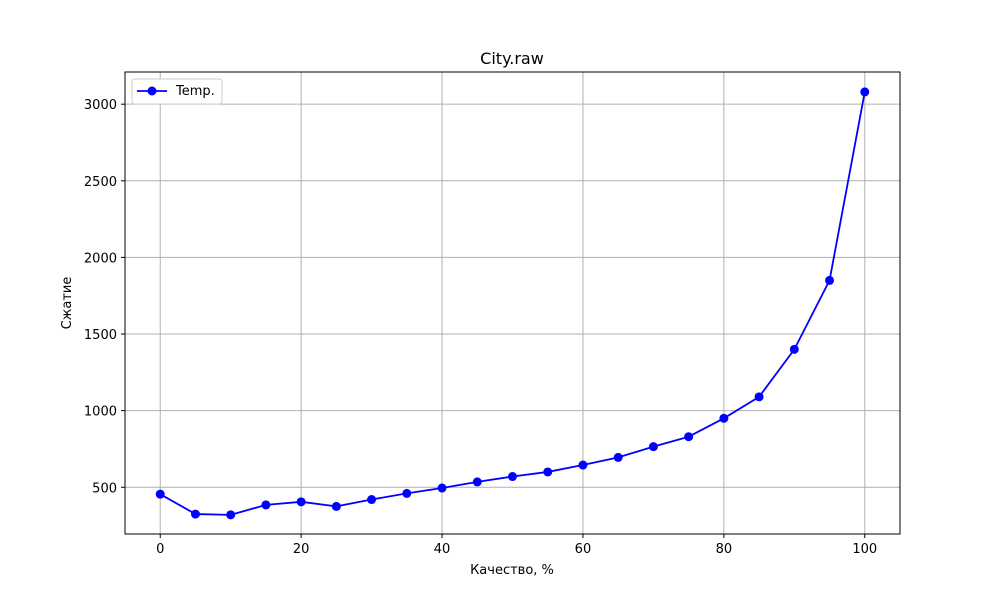  Describe the element at coordinates (512, 570) in the screenshot. I see `x-axis-label: Качество, %` at that location.